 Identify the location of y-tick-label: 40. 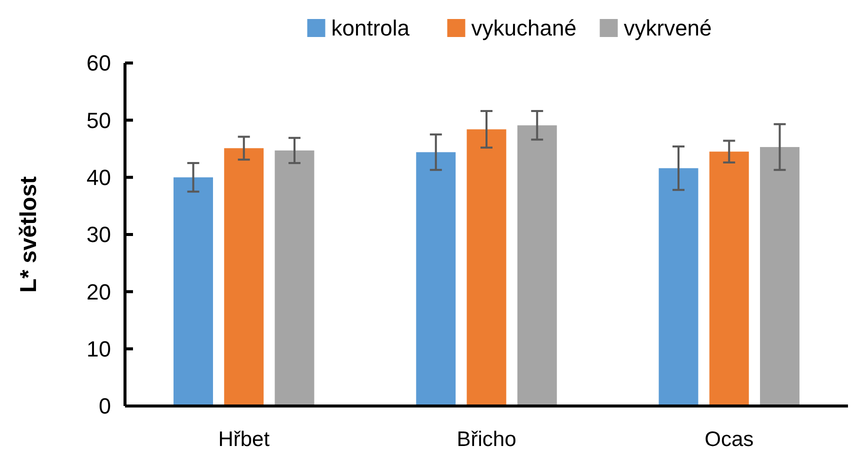
(98, 177).